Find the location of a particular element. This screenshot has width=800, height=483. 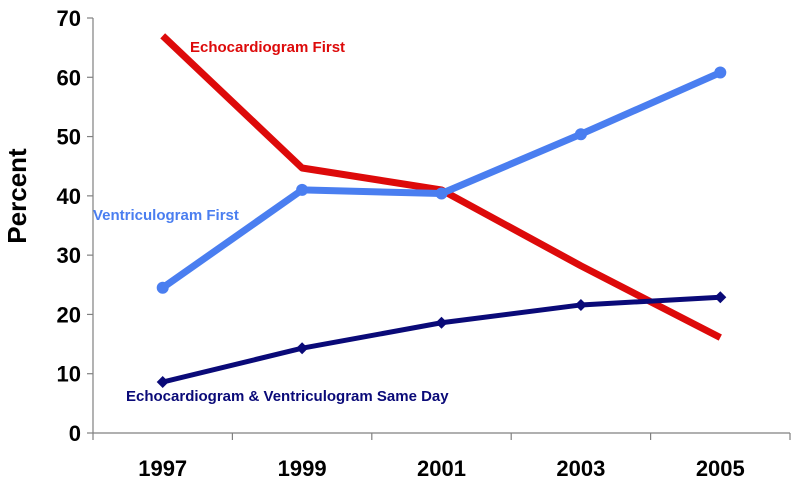

x-tick-label: 1997 is located at coordinates (162, 468).